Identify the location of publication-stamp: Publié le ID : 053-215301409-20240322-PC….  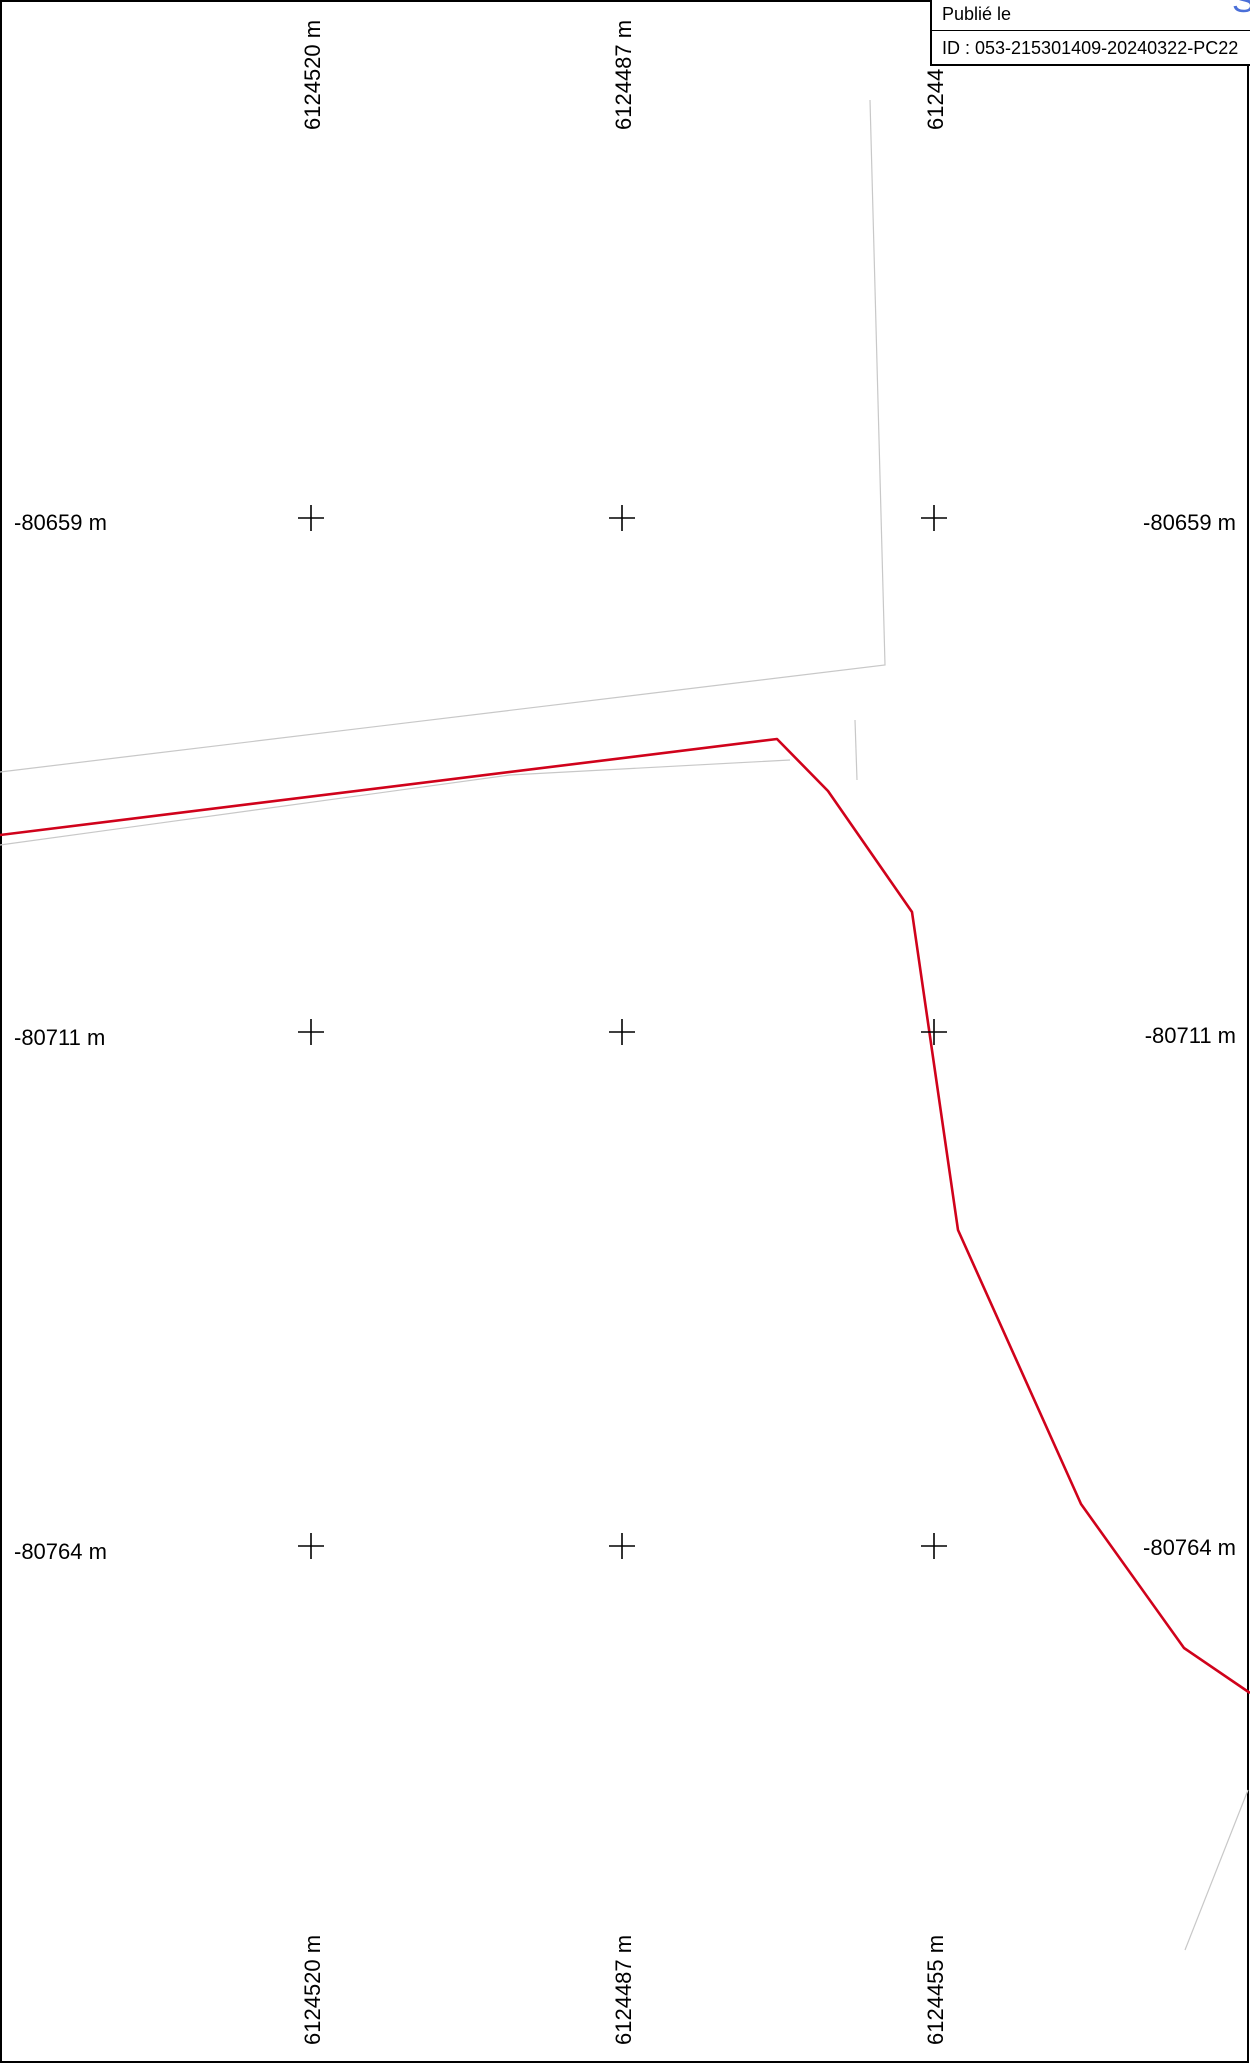
(1090, 33).